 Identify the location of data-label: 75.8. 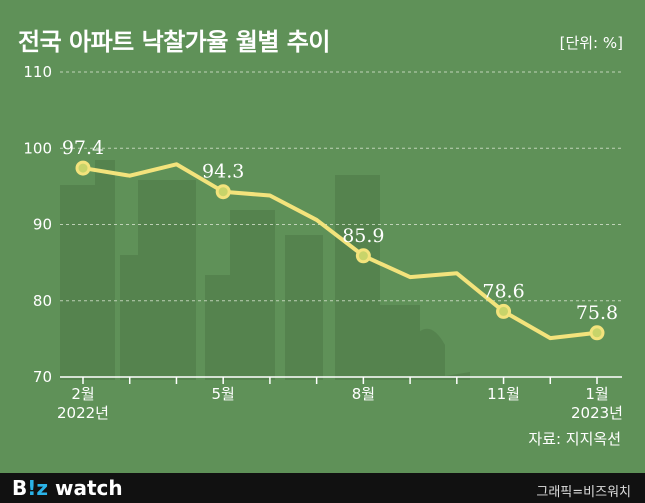
(597, 313).